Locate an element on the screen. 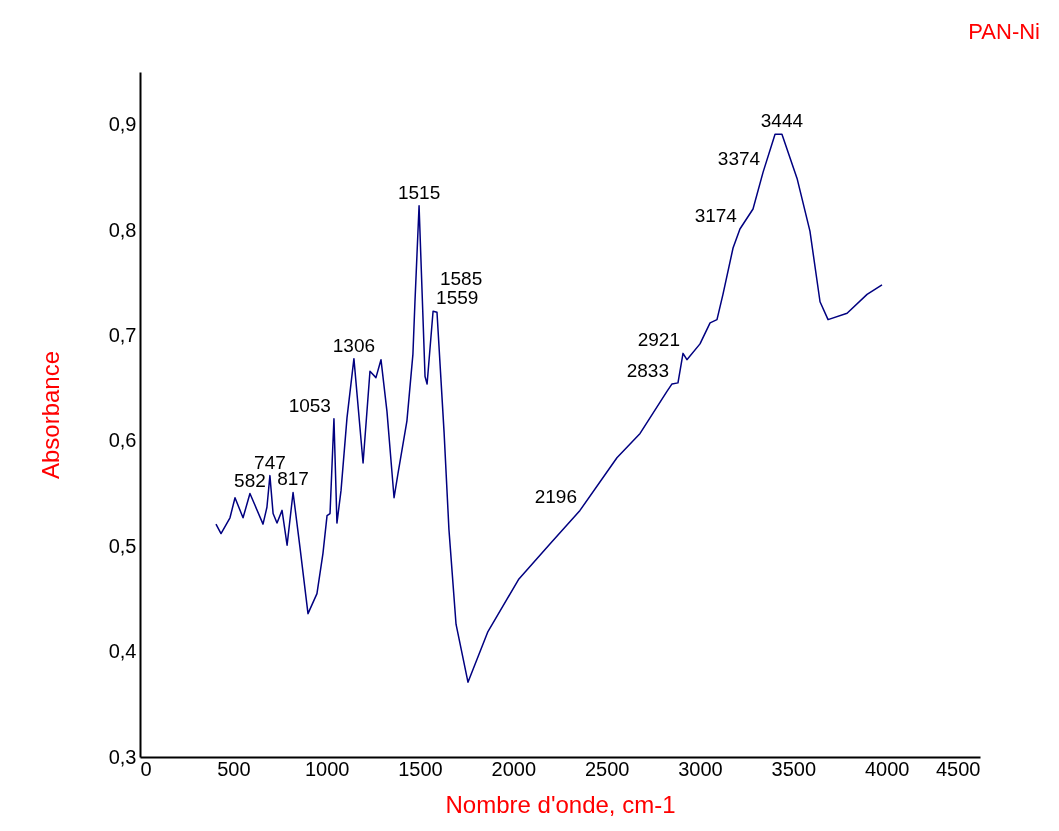 The width and height of the screenshot is (1059, 831). x-axis-title: Nombre d'onde, cm-1 is located at coordinates (560, 804).